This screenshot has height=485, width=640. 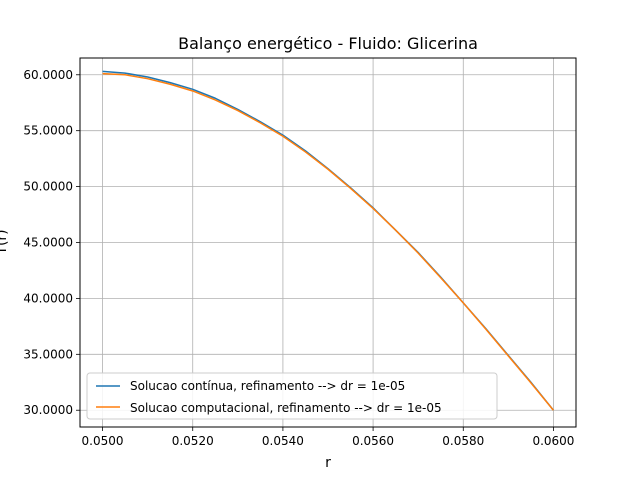 What do you see at coordinates (5, 242) in the screenshot?
I see `y-axis-label: T(r)` at bounding box center [5, 242].